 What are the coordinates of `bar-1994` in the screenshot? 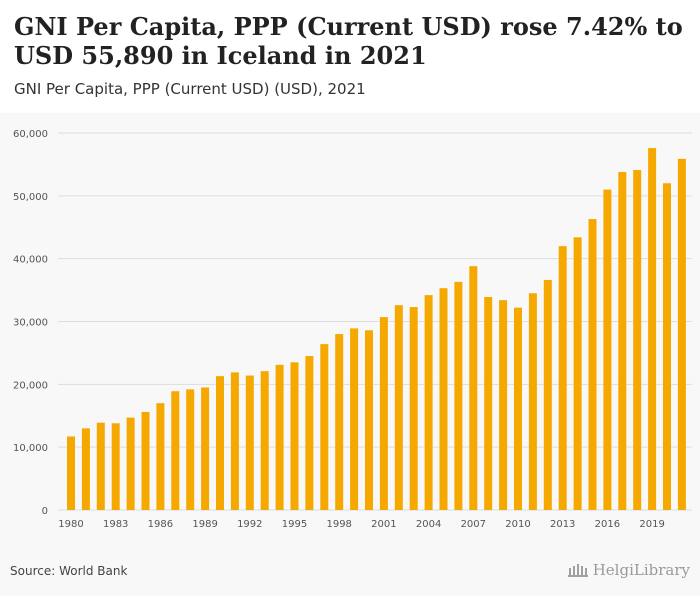 It's located at (279, 437).